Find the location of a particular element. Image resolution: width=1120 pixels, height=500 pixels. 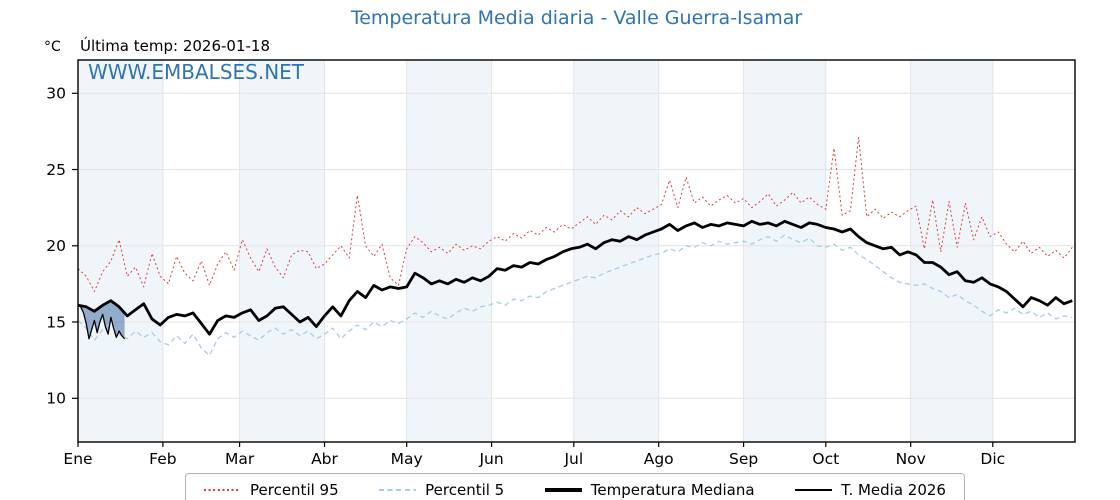

x-tick-label: Mar is located at coordinates (240, 459).